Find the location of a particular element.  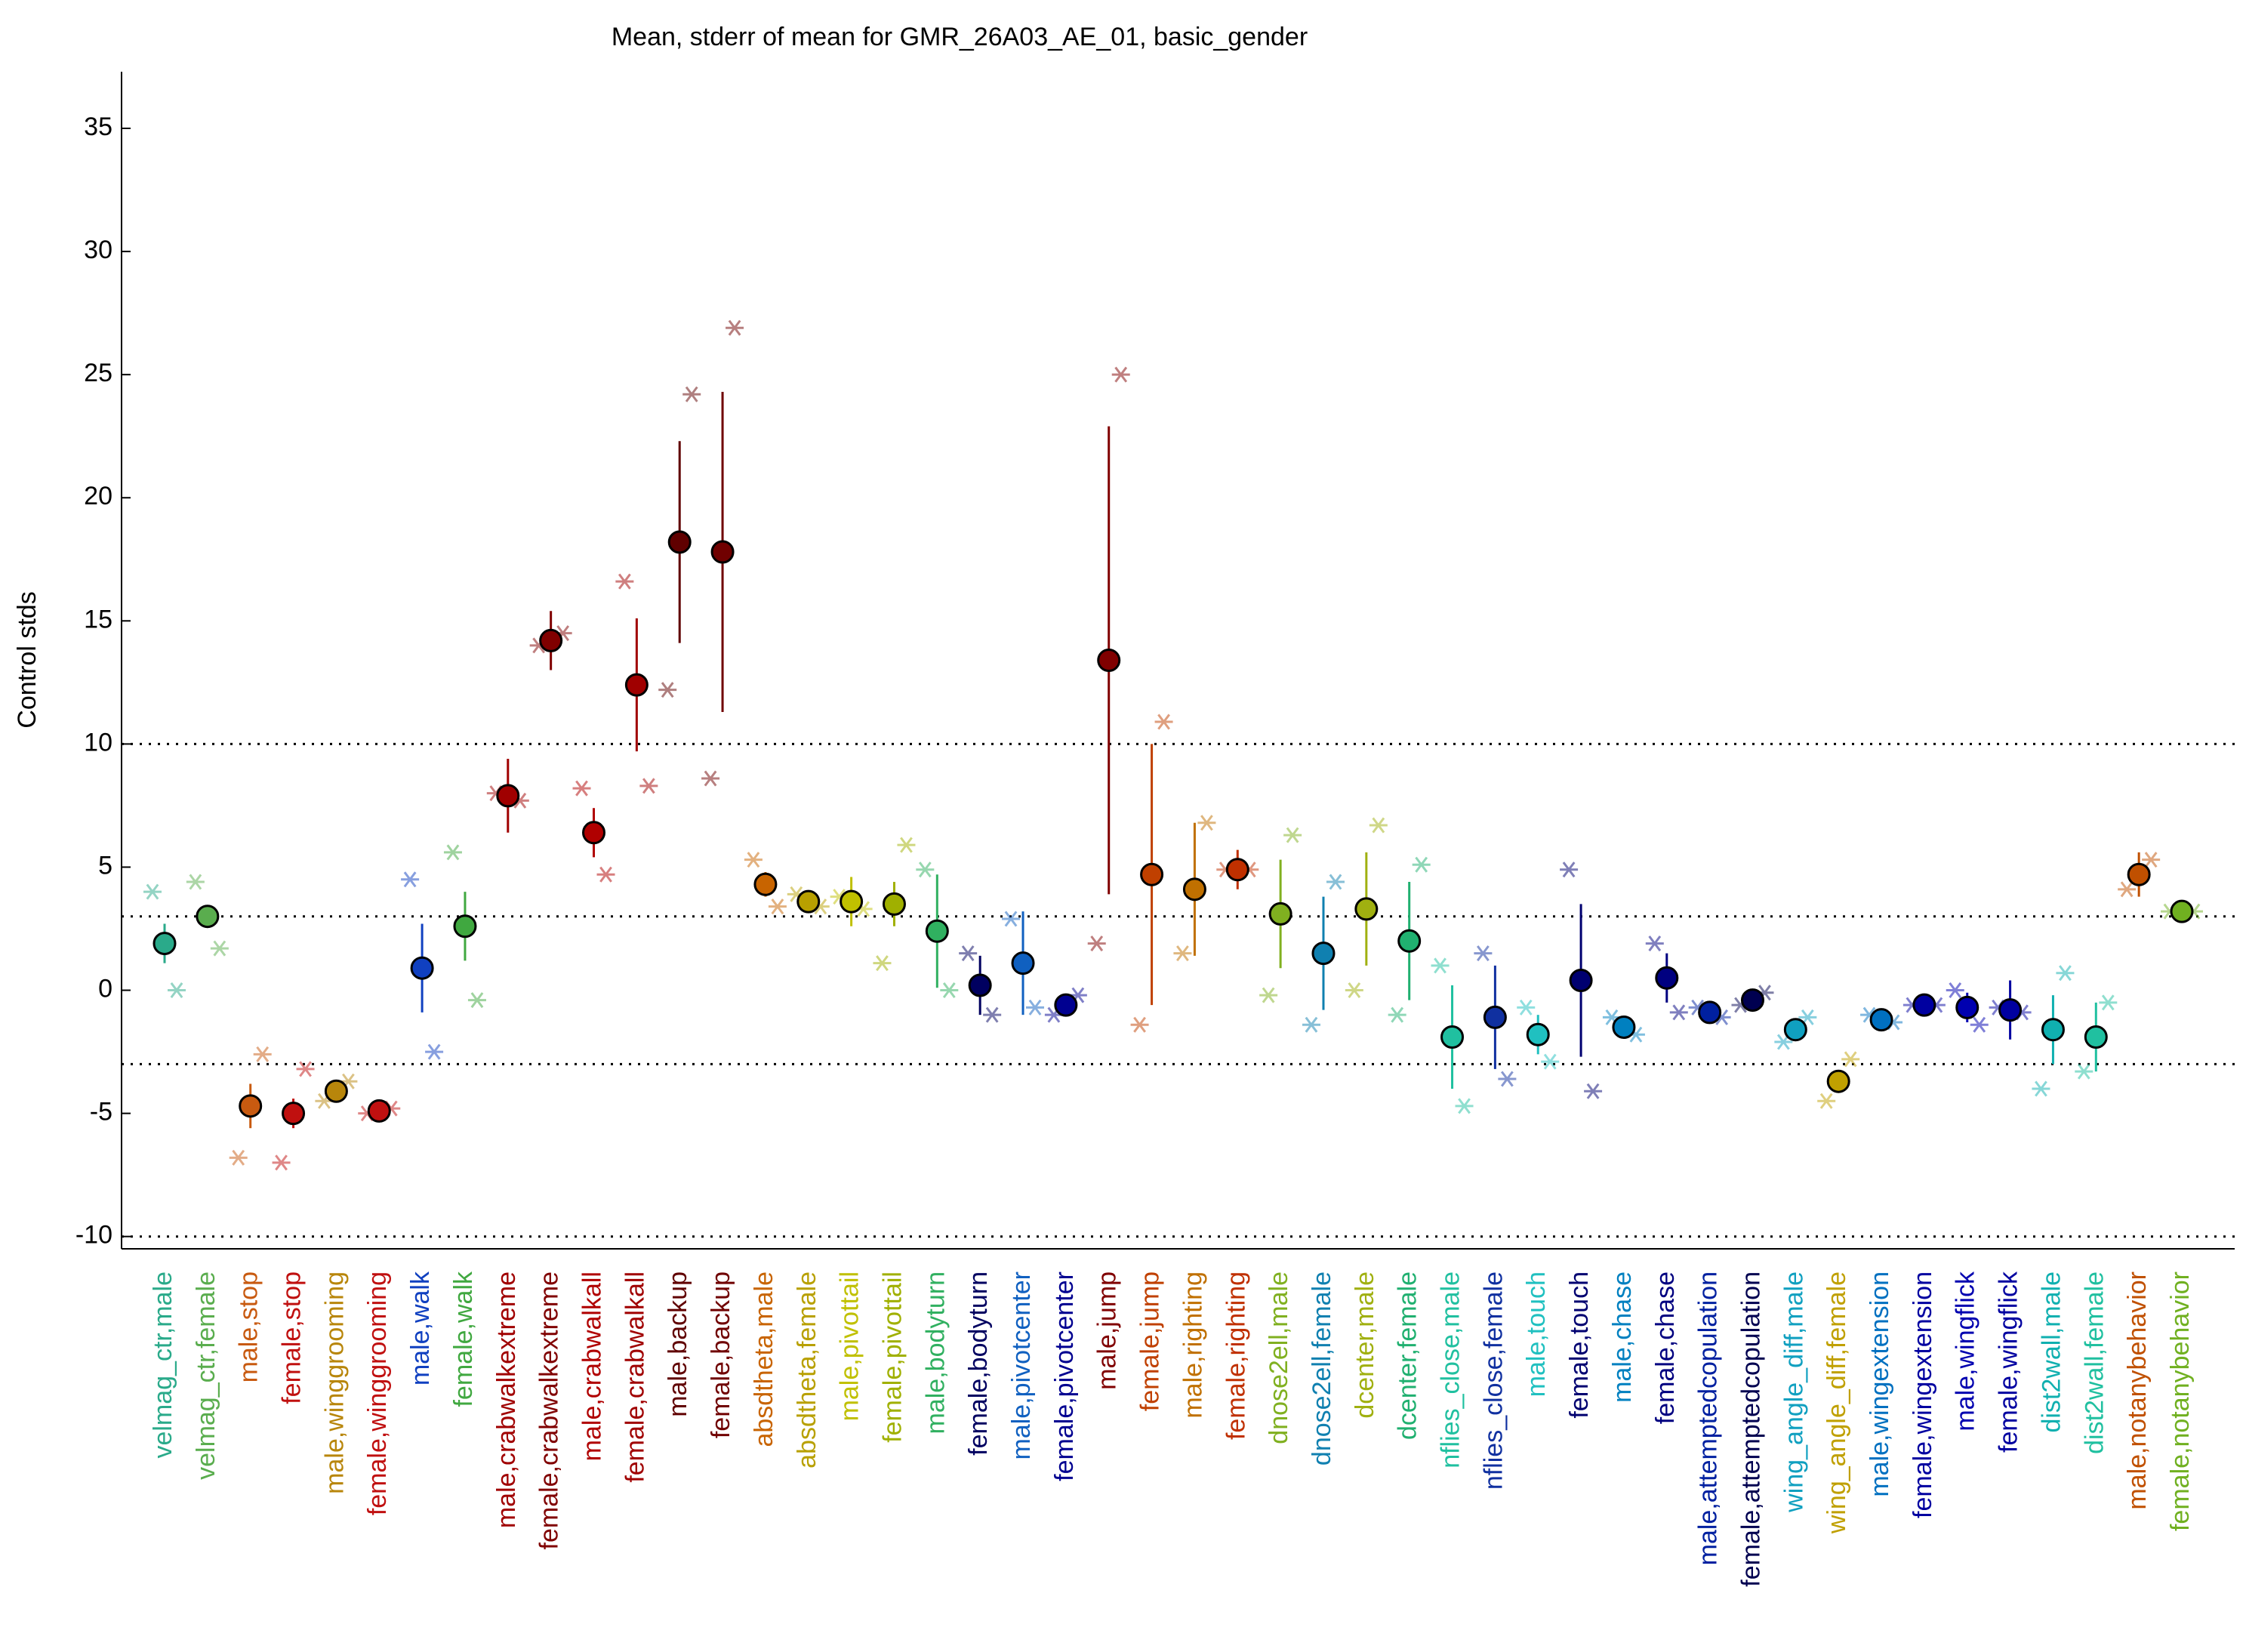

x-tick-label: female,notanybehavior is located at coordinates (2180, 1401).